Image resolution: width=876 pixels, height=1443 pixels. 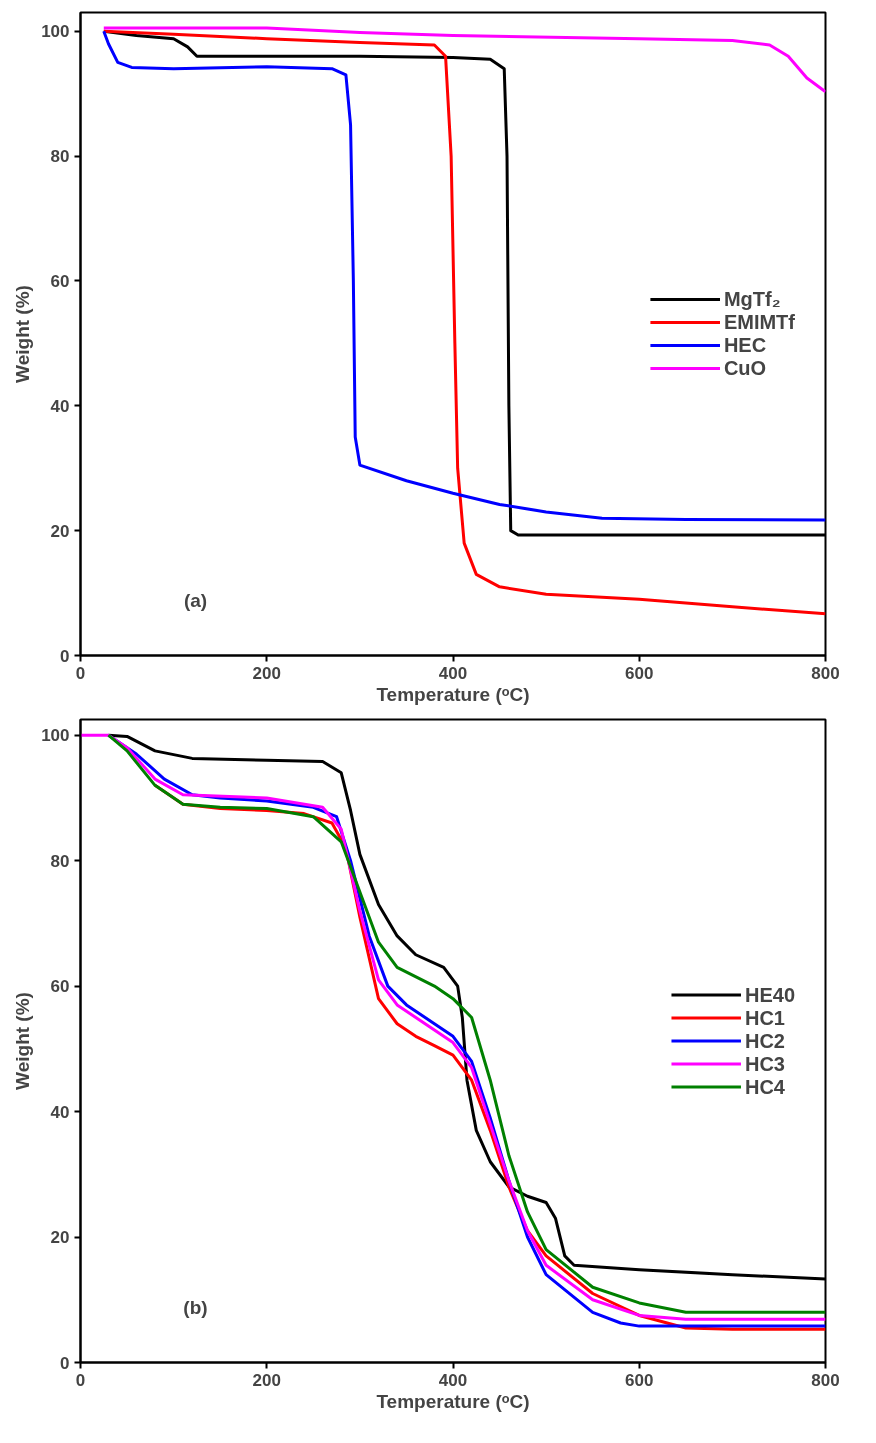 What do you see at coordinates (195, 1307) in the screenshot?
I see `annotation: (b)` at bounding box center [195, 1307].